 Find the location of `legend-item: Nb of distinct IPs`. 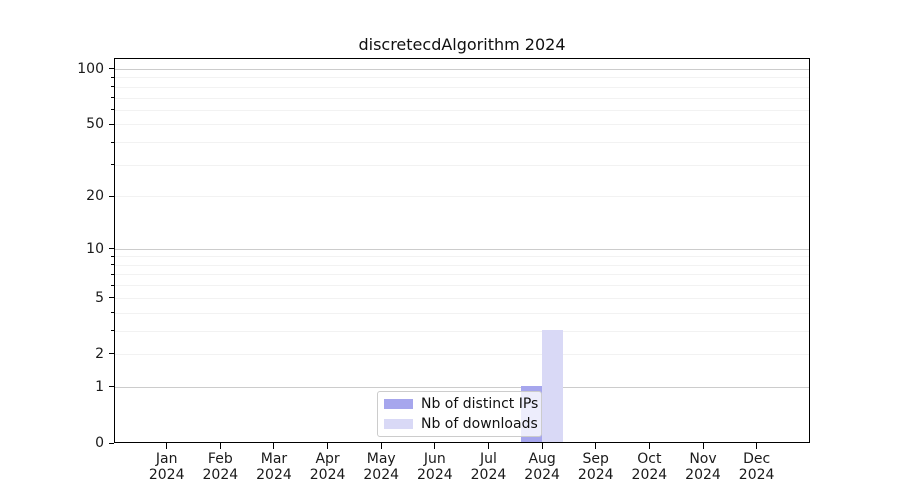

legend-item: Nb of distinct IPs is located at coordinates (462, 404).